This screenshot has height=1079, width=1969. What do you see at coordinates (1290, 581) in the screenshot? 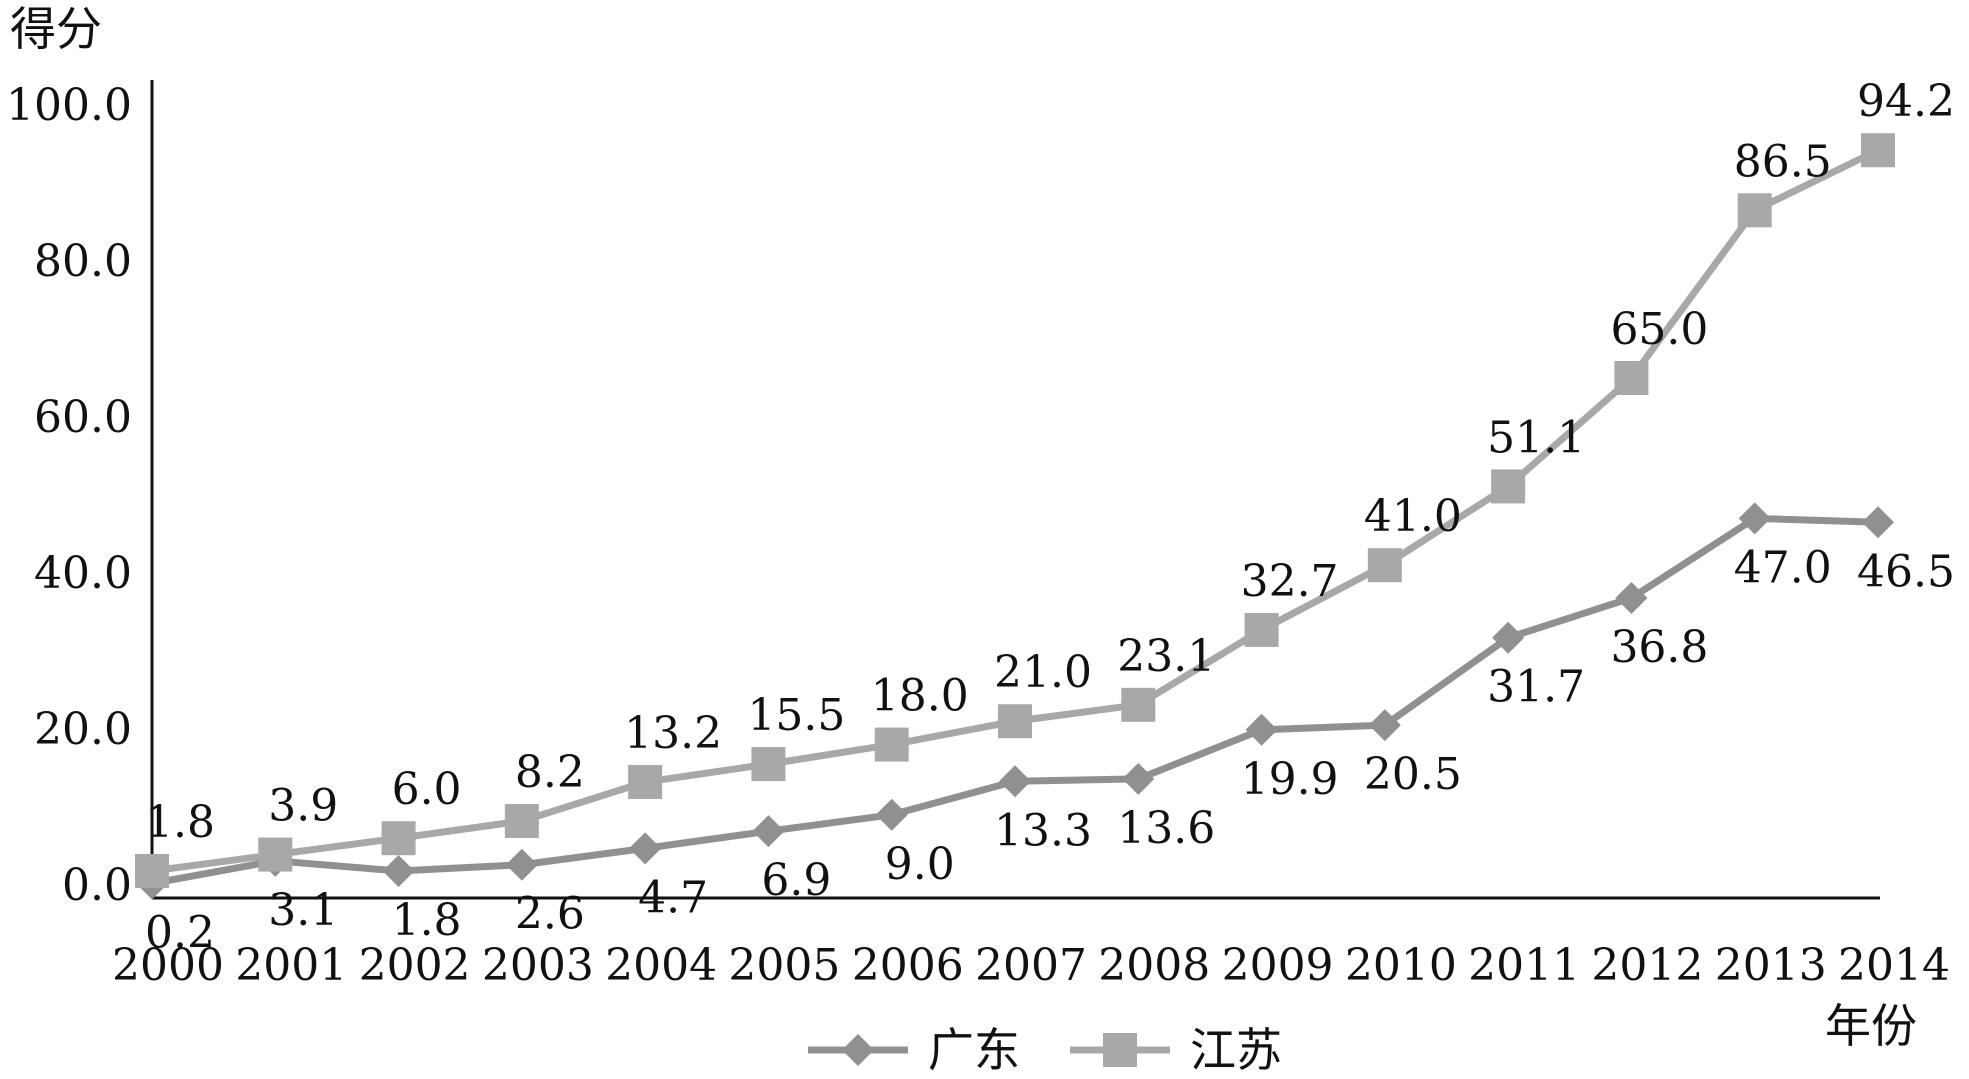
I see `data-label-jiangsu: 32.7` at bounding box center [1290, 581].